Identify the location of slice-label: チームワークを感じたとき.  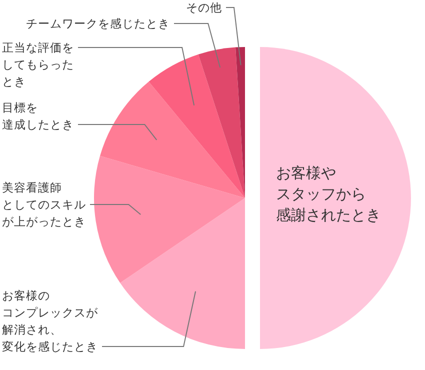
(98, 23).